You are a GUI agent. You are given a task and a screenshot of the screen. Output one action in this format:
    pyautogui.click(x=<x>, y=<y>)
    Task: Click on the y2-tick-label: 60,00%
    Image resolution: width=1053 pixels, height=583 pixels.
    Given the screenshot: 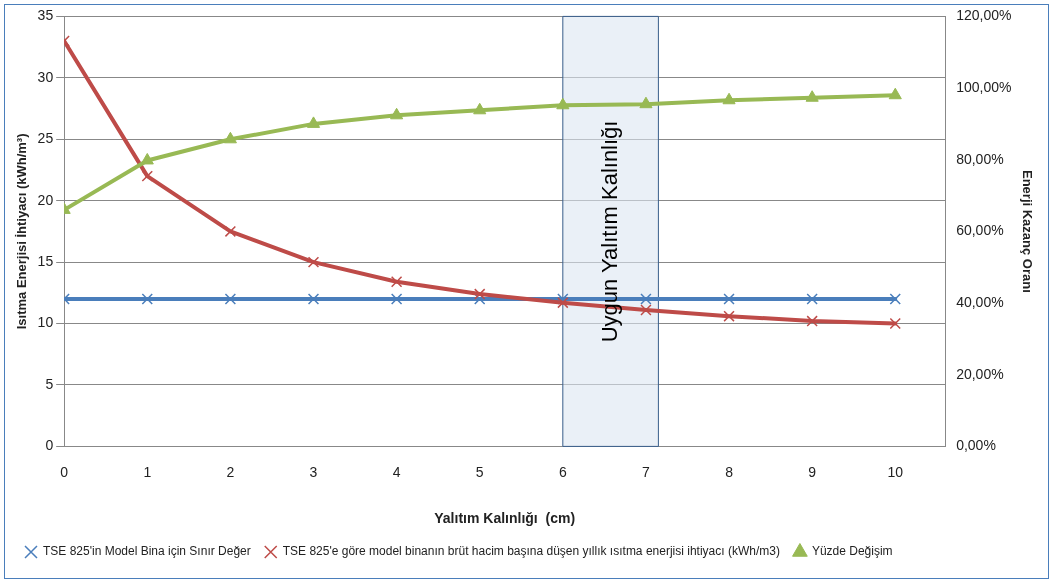 What is the action you would take?
    pyautogui.click(x=980, y=230)
    